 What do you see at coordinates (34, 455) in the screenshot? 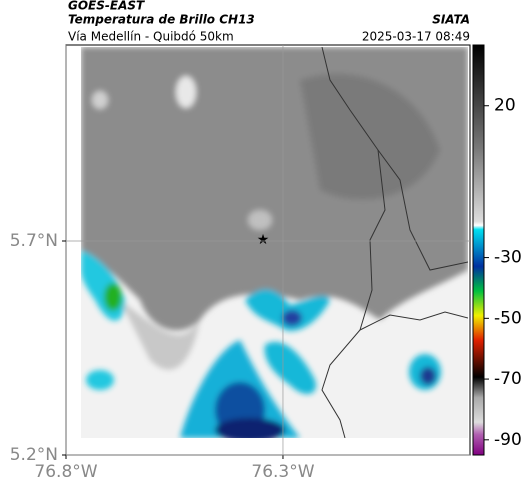
I see `y-tick-label: 5.2°N` at bounding box center [34, 455].